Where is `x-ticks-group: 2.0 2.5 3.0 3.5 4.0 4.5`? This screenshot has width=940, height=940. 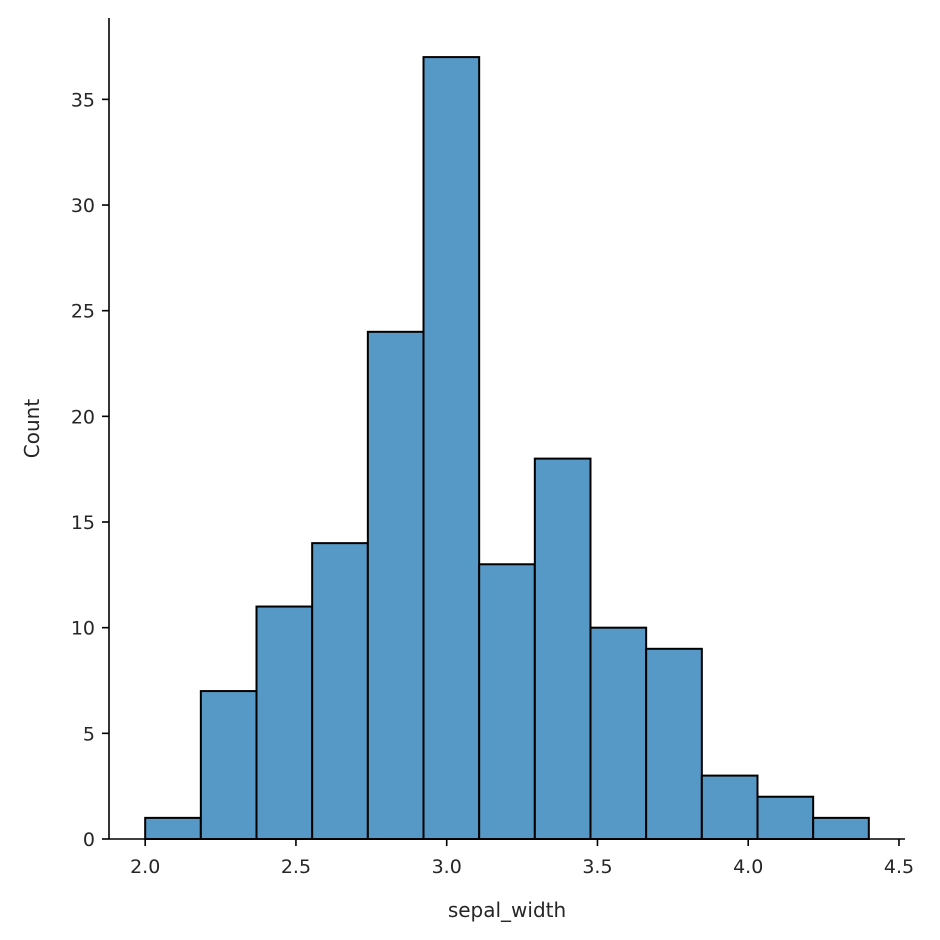
x-ticks-group: 2.0 2.5 3.0 3.5 4.0 4.5 is located at coordinates (522, 858).